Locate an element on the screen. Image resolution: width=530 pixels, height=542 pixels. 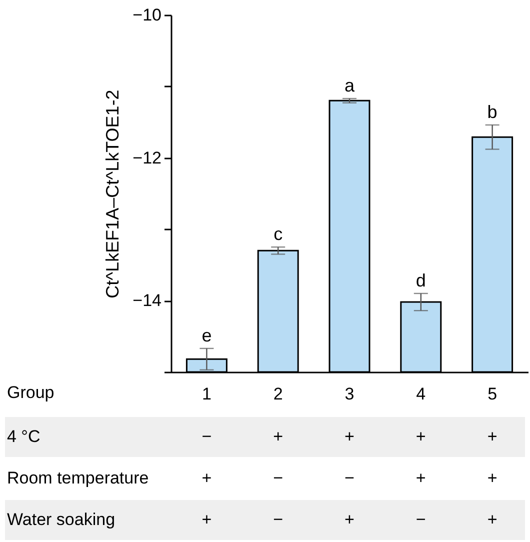
x-tick-label: 1 is located at coordinates (207, 394).